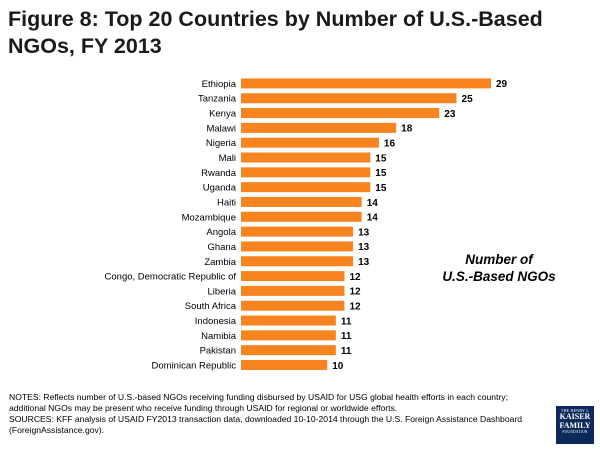 The image size is (600, 450). I want to click on data-label: 23, so click(450, 114).